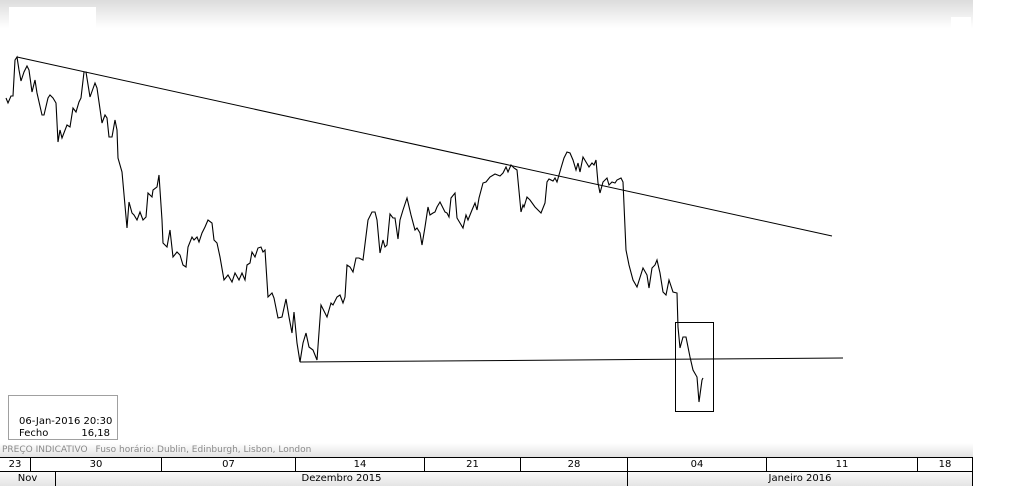  Describe the element at coordinates (28, 479) in the screenshot. I see `month-label: Nov` at that location.